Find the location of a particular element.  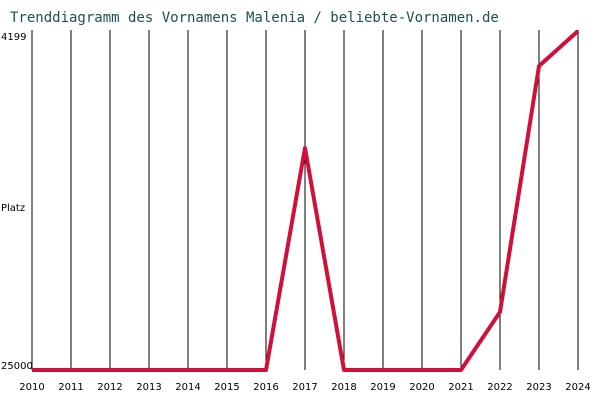

y-tick-label: 25000 is located at coordinates (17, 366).